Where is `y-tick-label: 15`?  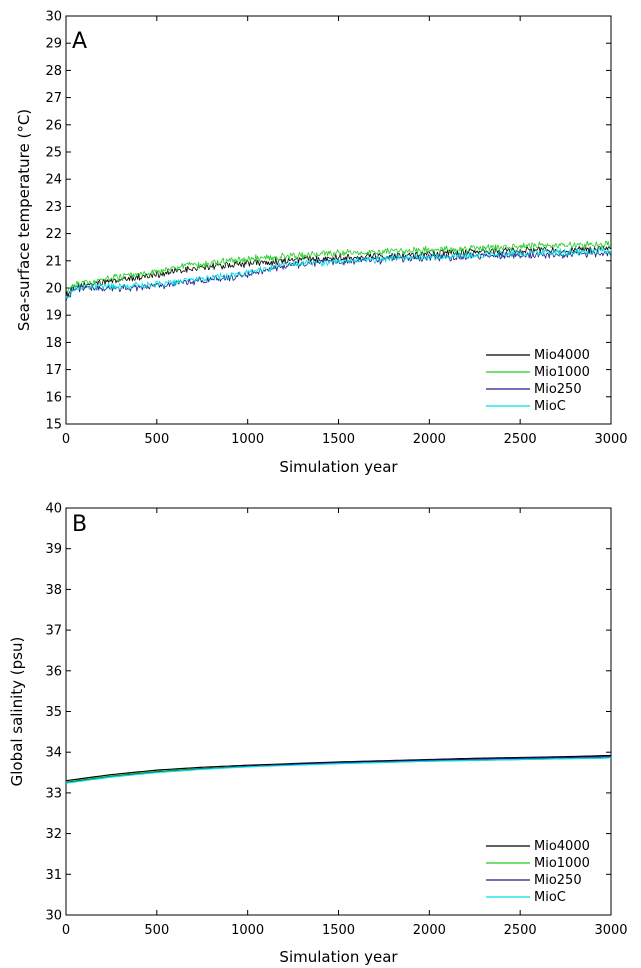
y-tick-label: 15 is located at coordinates (53, 425).